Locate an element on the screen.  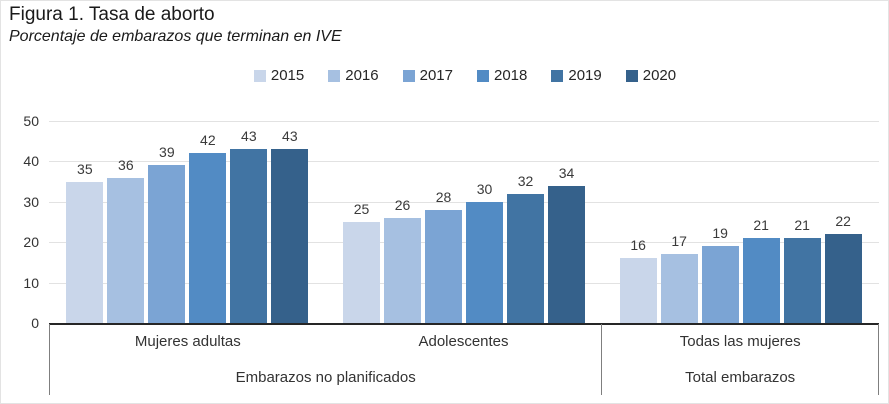
bar-2020: 43 is located at coordinates (290, 225).